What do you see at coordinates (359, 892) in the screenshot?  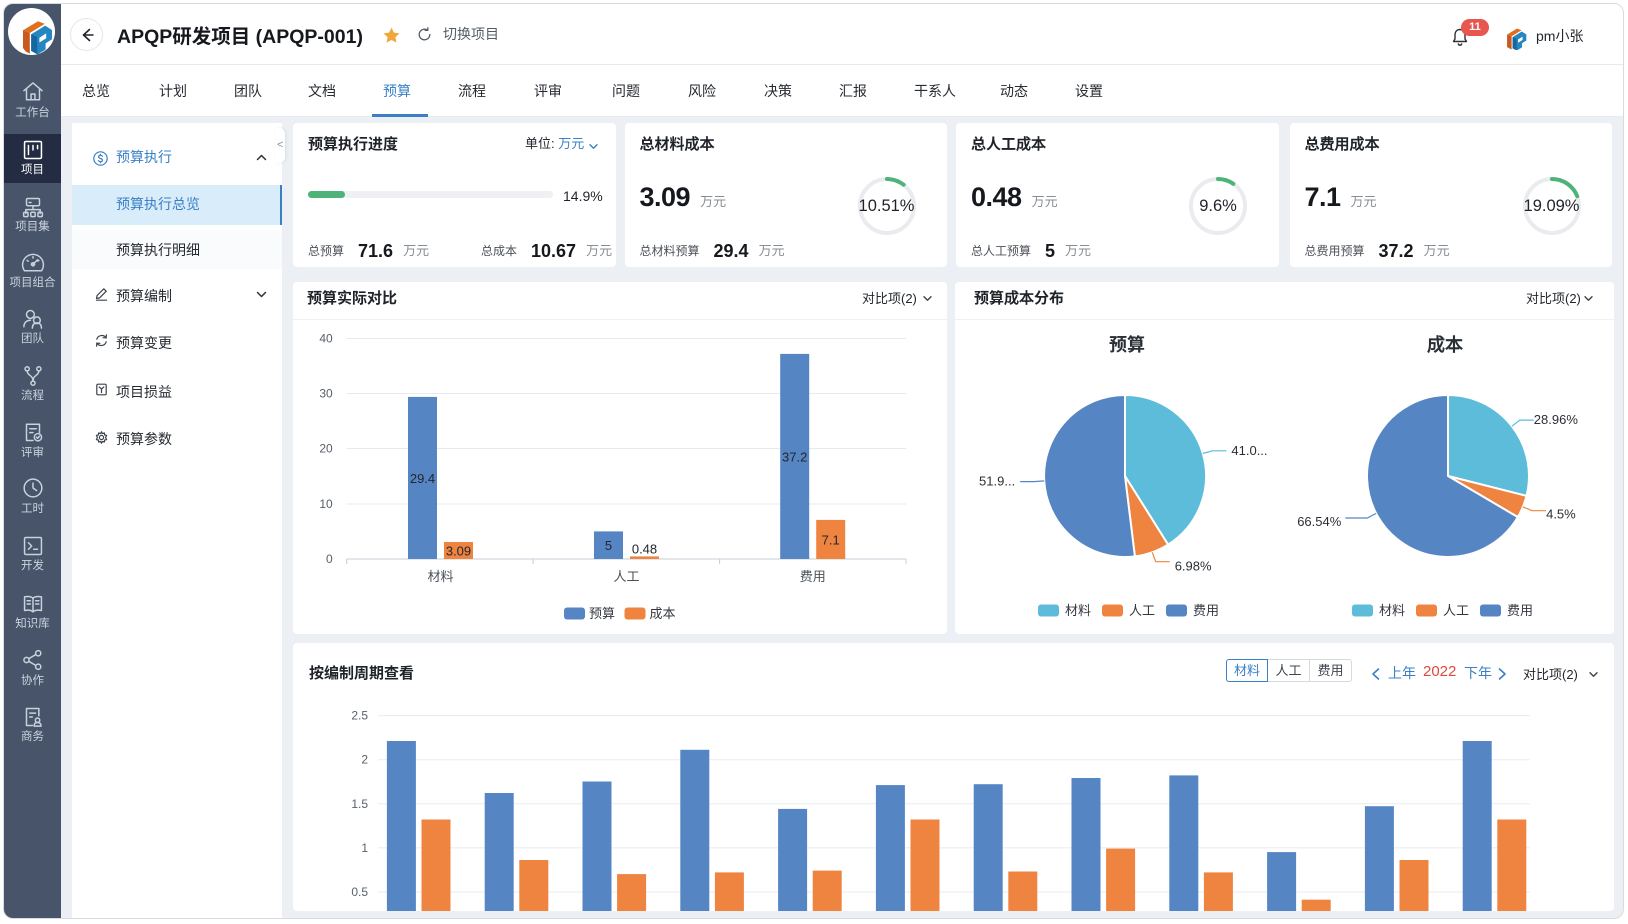 I see `svg-text: 0.5` at bounding box center [359, 892].